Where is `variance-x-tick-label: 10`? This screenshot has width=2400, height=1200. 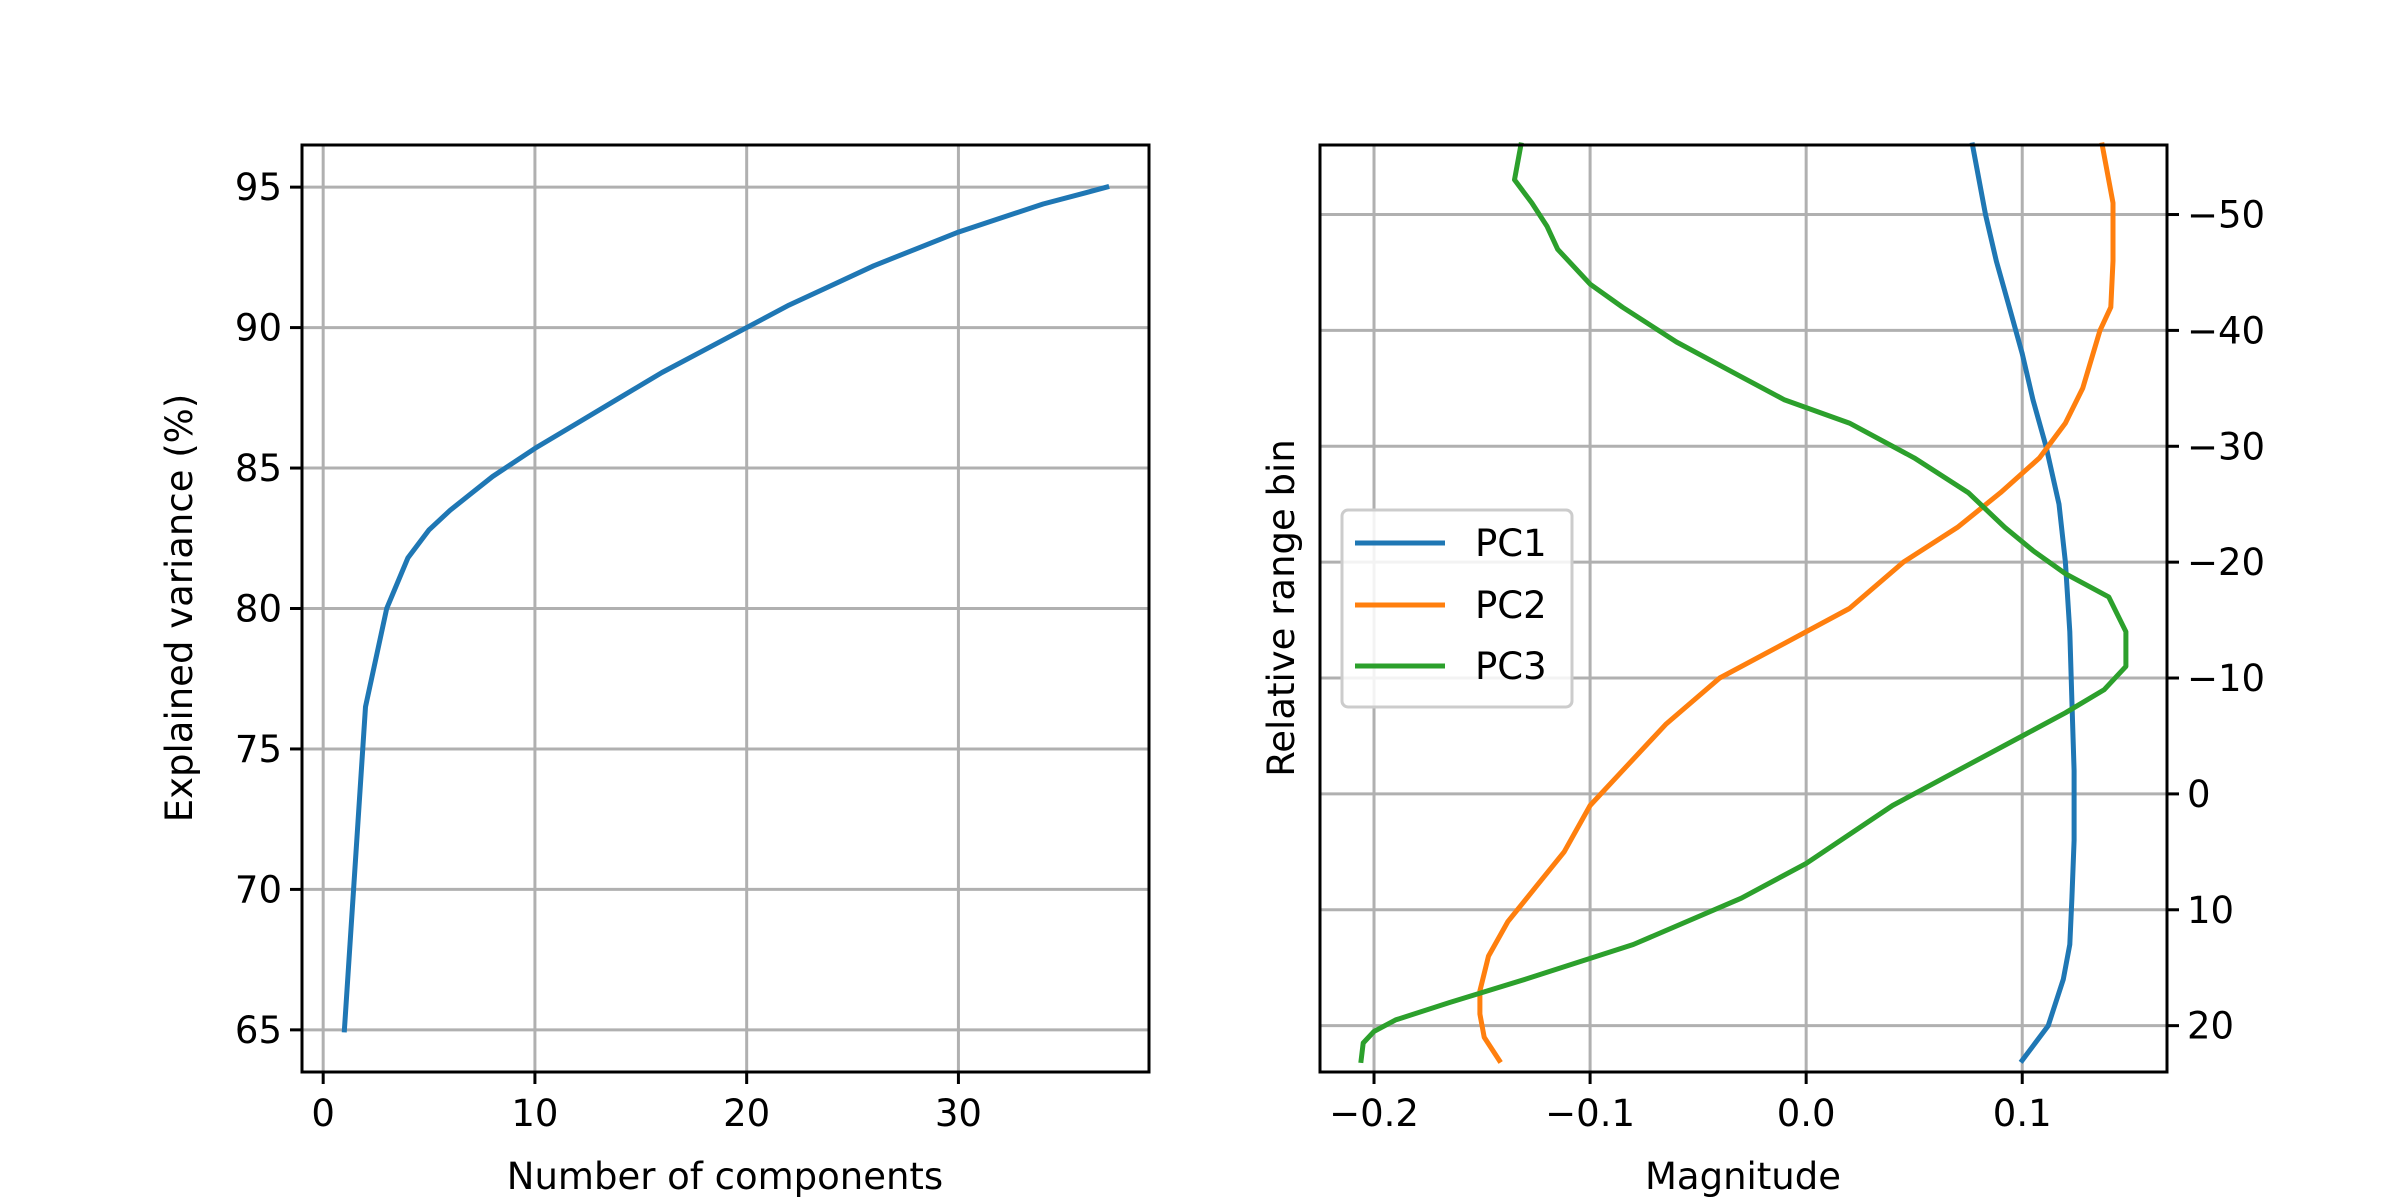 variance-x-tick-label: 10 is located at coordinates (534, 1113).